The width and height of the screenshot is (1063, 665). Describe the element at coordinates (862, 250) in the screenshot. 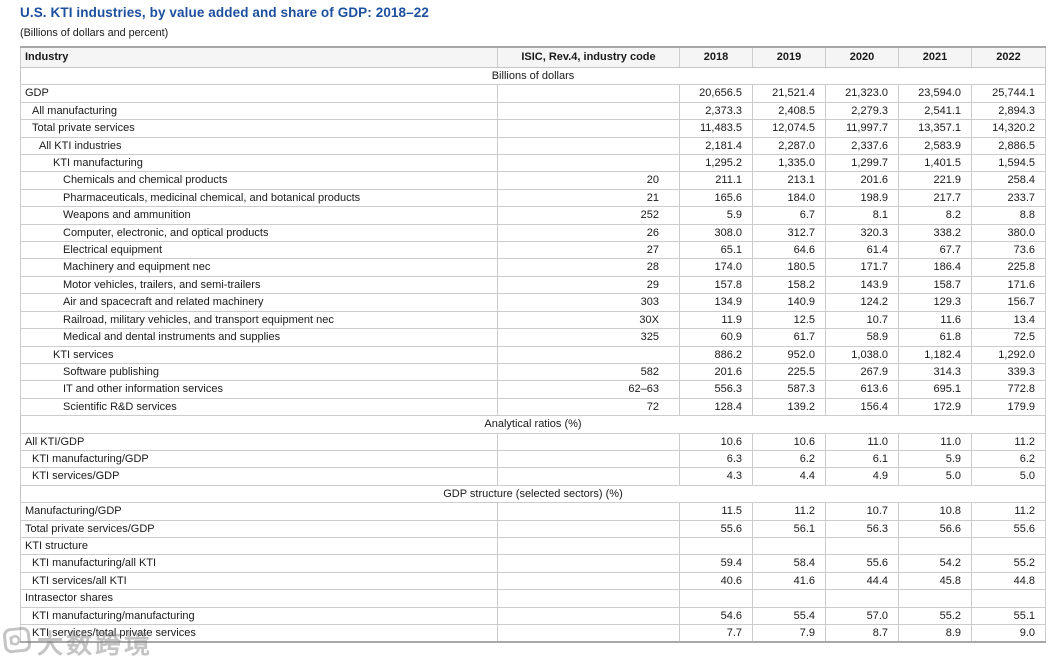

I see `value-cell-2020: 61.4` at that location.